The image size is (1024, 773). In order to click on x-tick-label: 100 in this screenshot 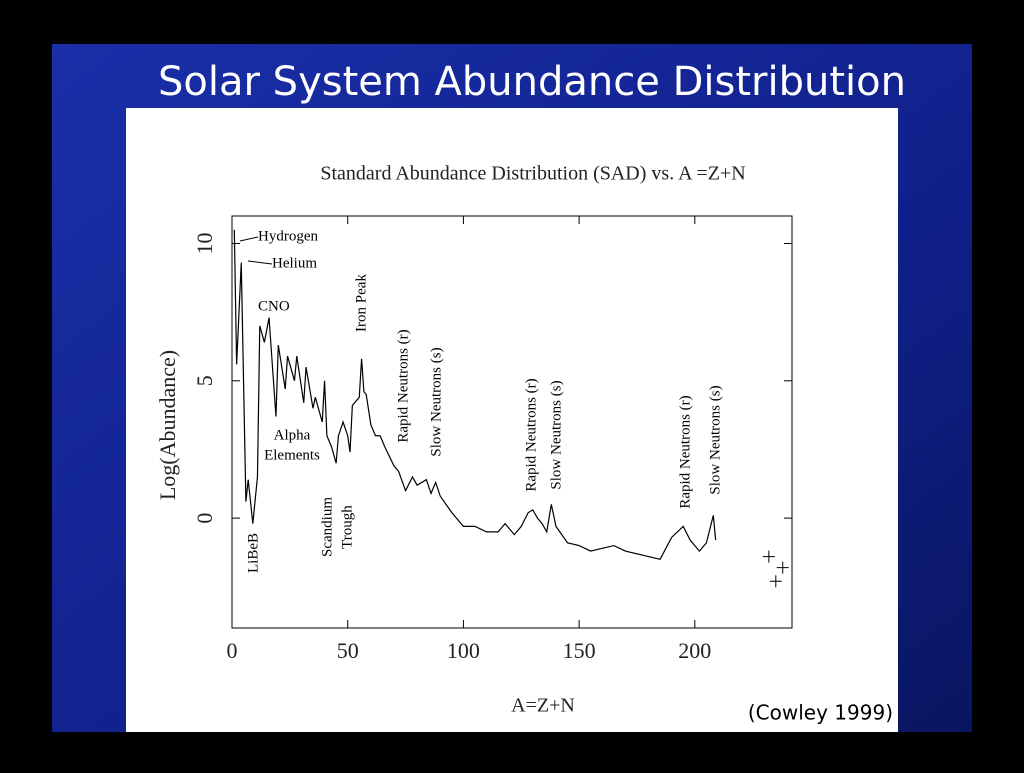, I will do `click(463, 650)`.